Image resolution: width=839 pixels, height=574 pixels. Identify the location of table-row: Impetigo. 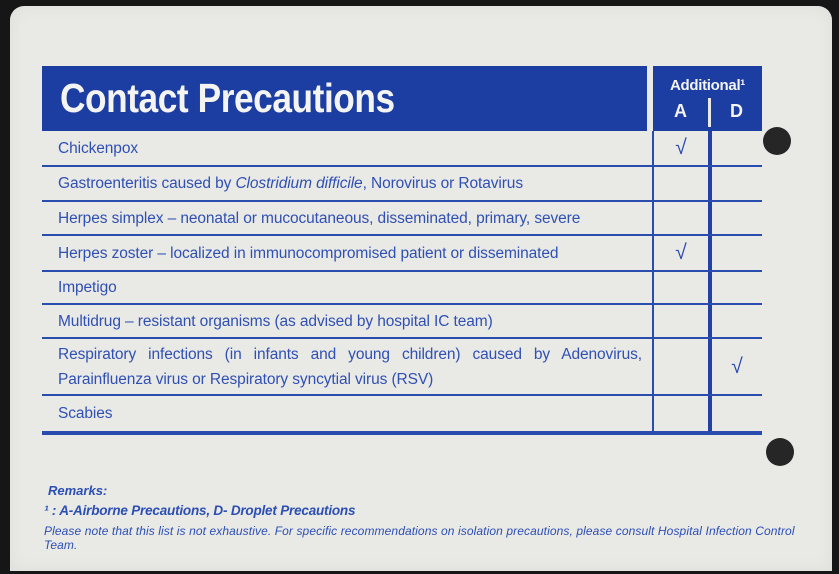
(402, 288).